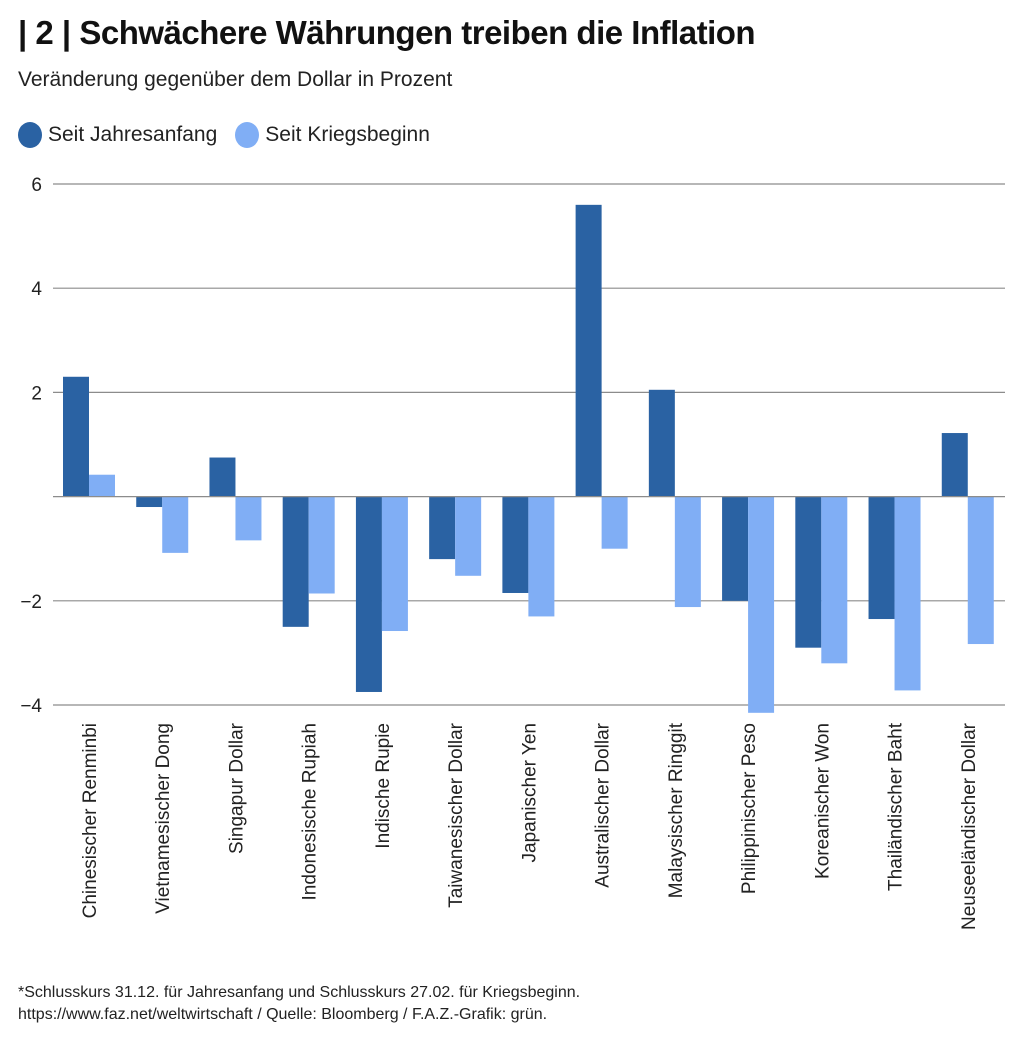 The height and width of the screenshot is (1043, 1024). I want to click on bar-seit-kriegsbeginn: Vietnamesischer Dong: -1.08, so click(175, 524).